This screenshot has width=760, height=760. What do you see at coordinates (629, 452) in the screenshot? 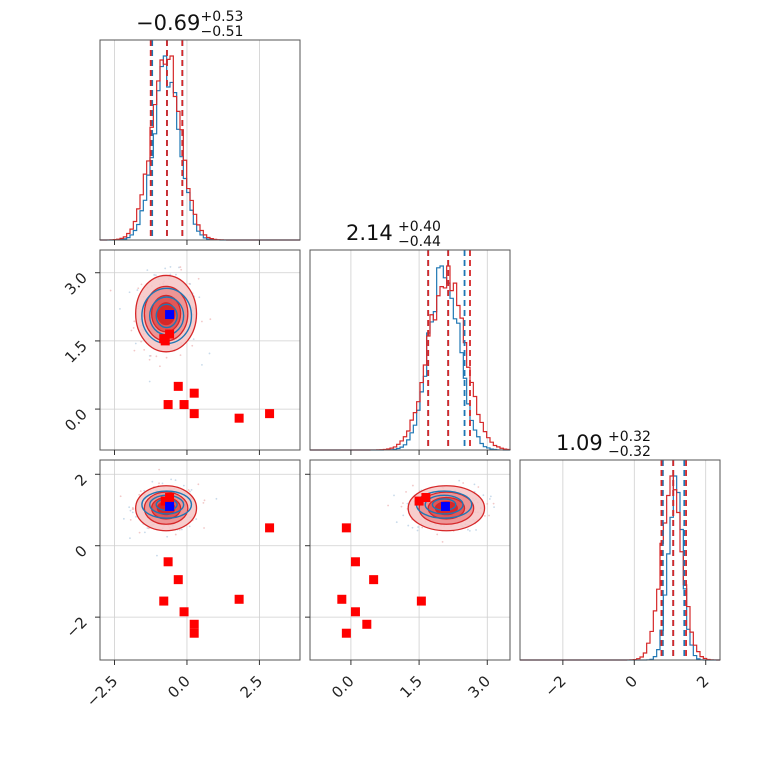
I see `param-title-3-minus: −0.32` at bounding box center [629, 452].